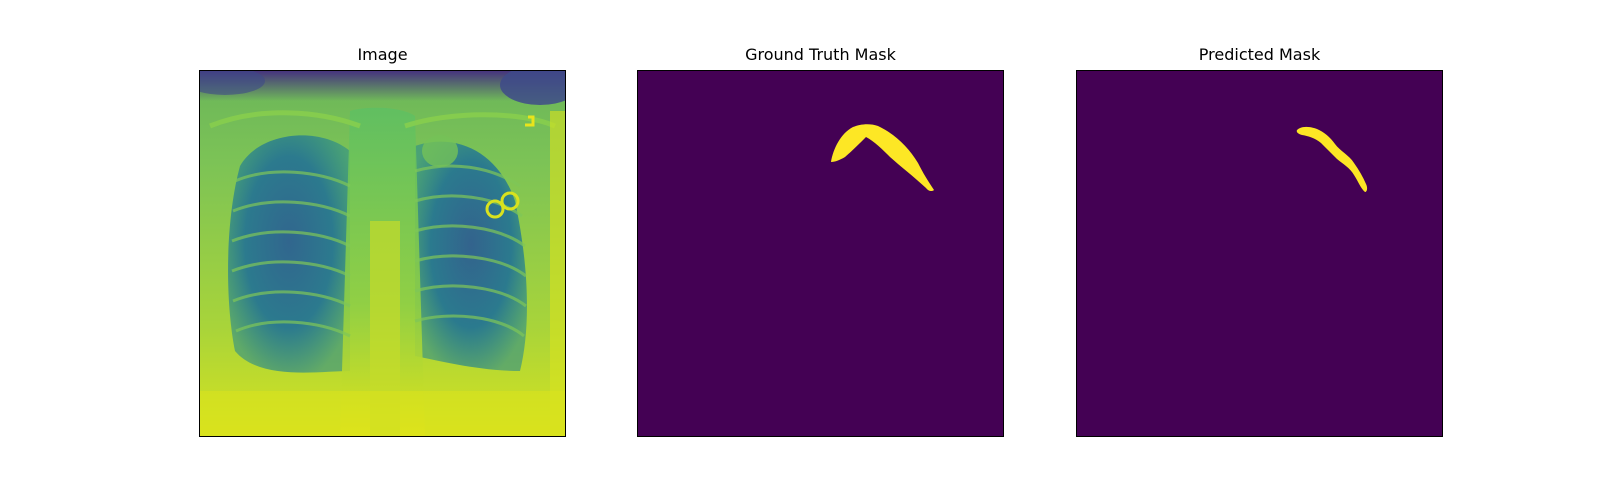 The width and height of the screenshot is (1600, 500). I want to click on predicted-panel-title: Predicted Mask, so click(1259, 54).